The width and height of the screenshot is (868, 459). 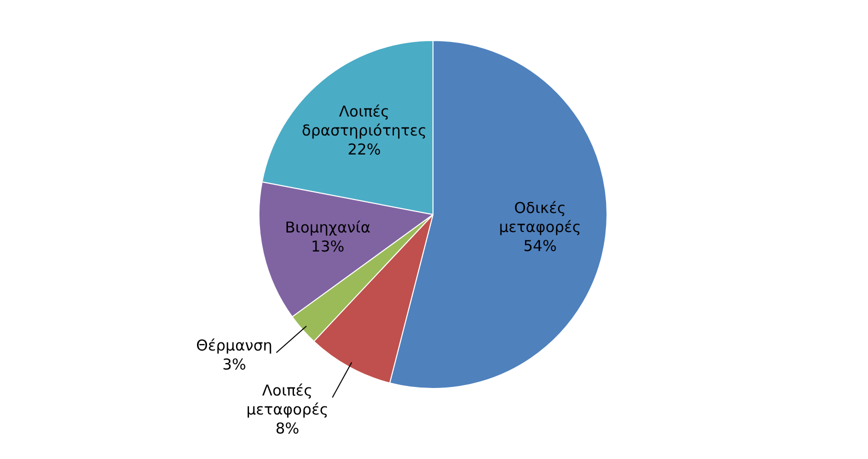 I want to click on data-label: 54%, so click(x=540, y=245).